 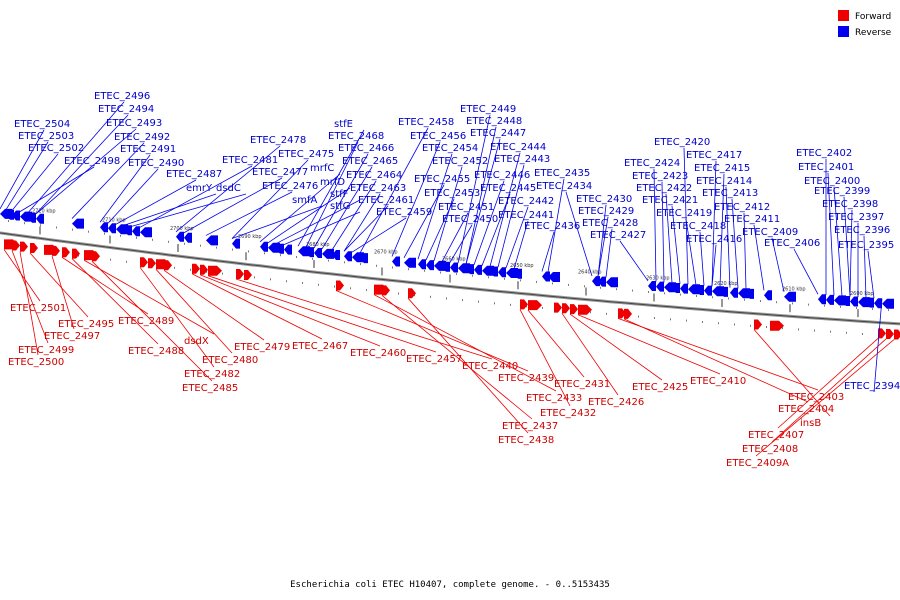 What do you see at coordinates (730, 193) in the screenshot?
I see `gene-label: ETEC_2413` at bounding box center [730, 193].